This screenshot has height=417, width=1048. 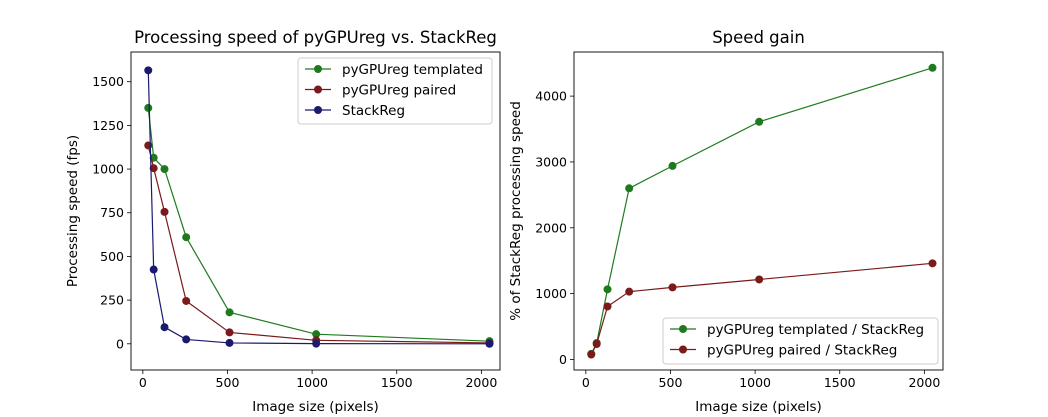 I want to click on legend-entry: pyGPUreg templated, so click(x=412, y=70).